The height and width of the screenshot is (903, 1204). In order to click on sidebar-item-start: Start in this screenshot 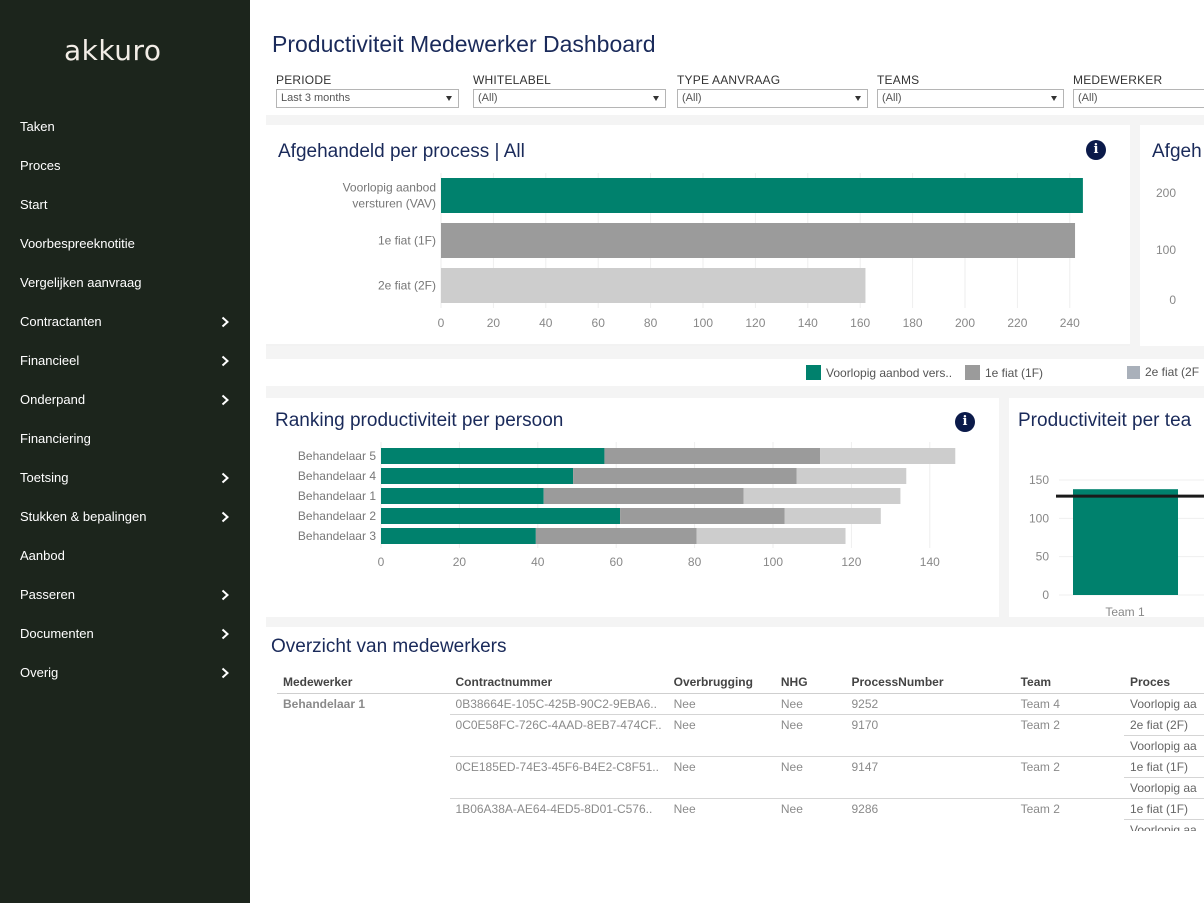, I will do `click(125, 204)`.